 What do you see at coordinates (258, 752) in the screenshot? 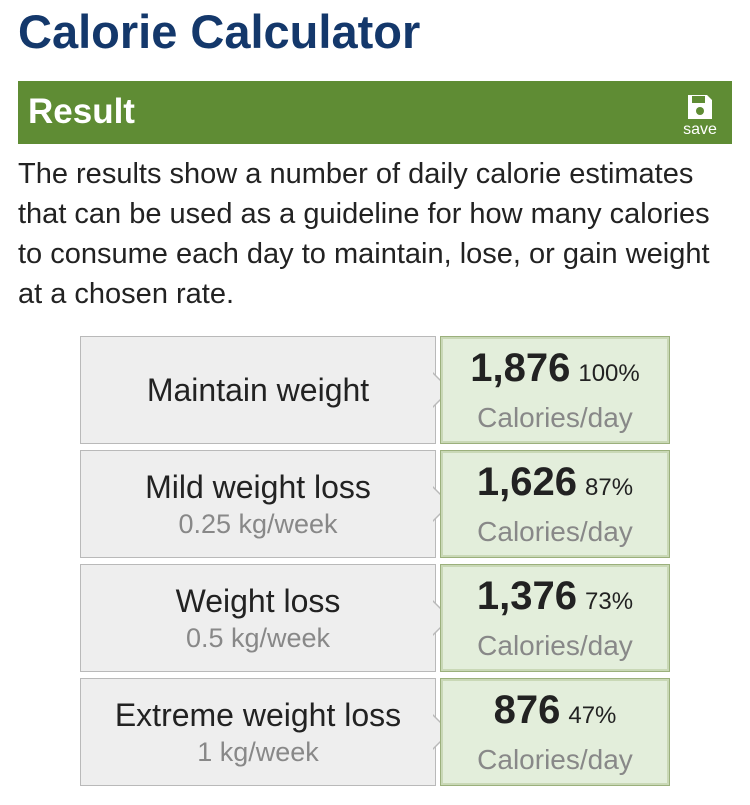
I see `row-rate: 1 kg/week` at bounding box center [258, 752].